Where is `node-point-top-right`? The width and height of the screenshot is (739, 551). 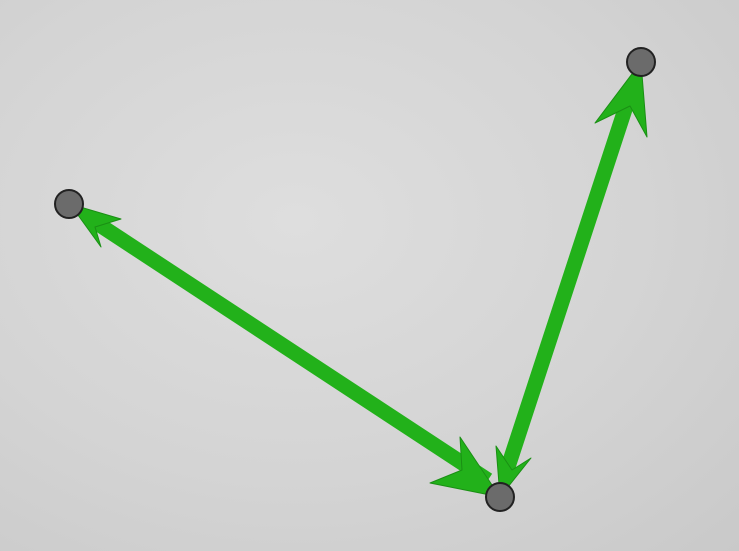
node-point-top-right is located at coordinates (641, 62).